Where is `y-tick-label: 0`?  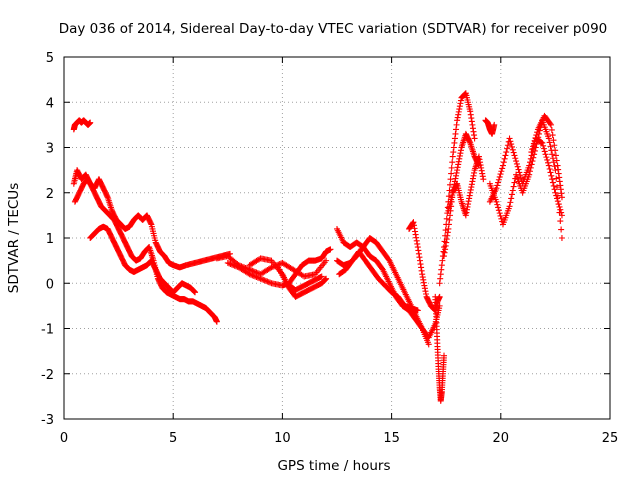 y-tick-label: 0 is located at coordinates (50, 284).